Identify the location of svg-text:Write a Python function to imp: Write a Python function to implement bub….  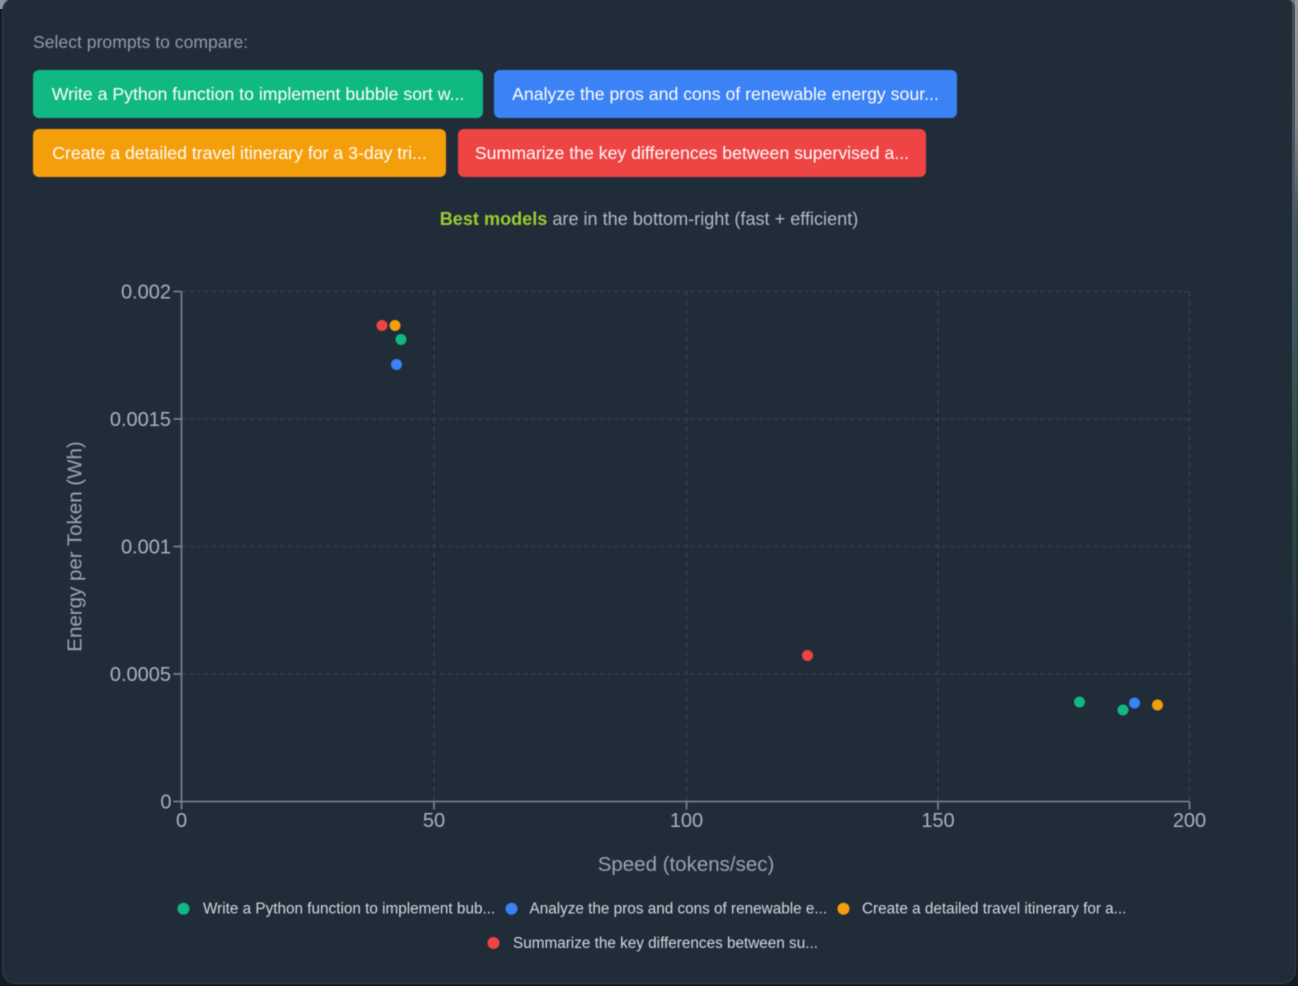
(349, 909).